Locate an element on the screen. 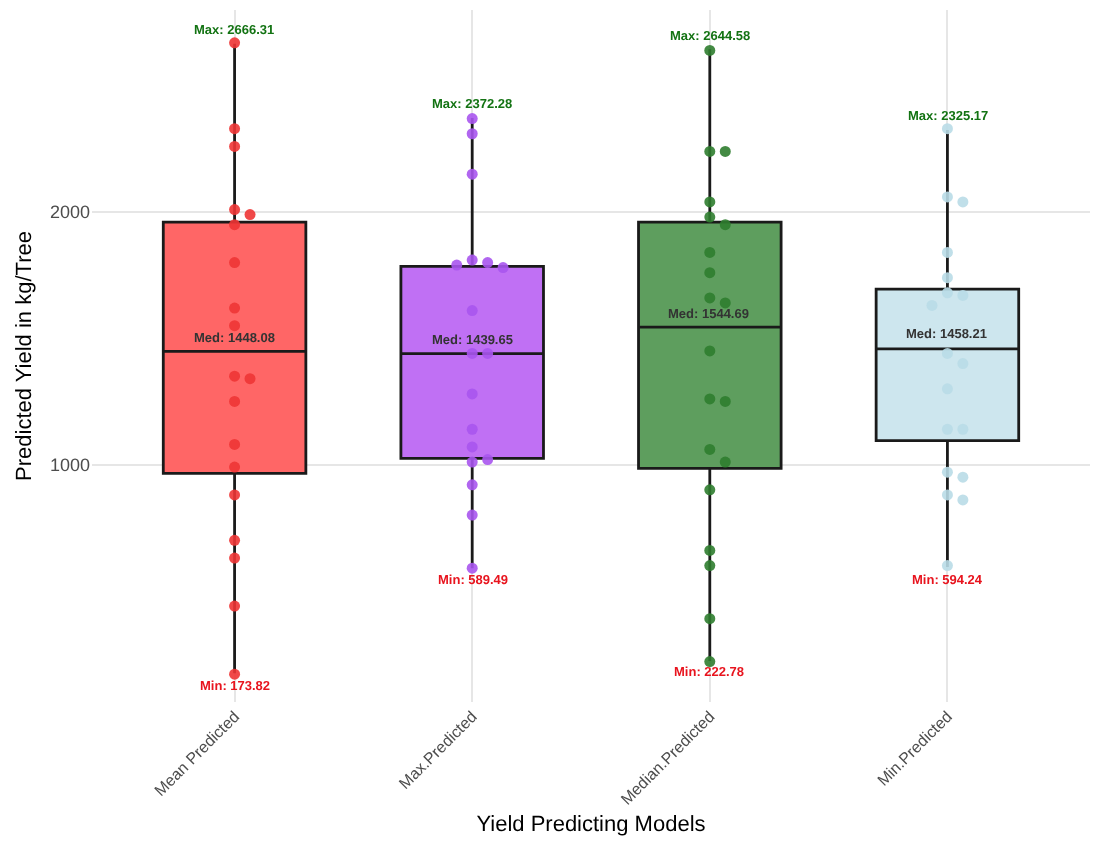 This screenshot has height=842, width=1100. y-axis-title: Predicted Yield in kg/Tree is located at coordinates (25, 356).